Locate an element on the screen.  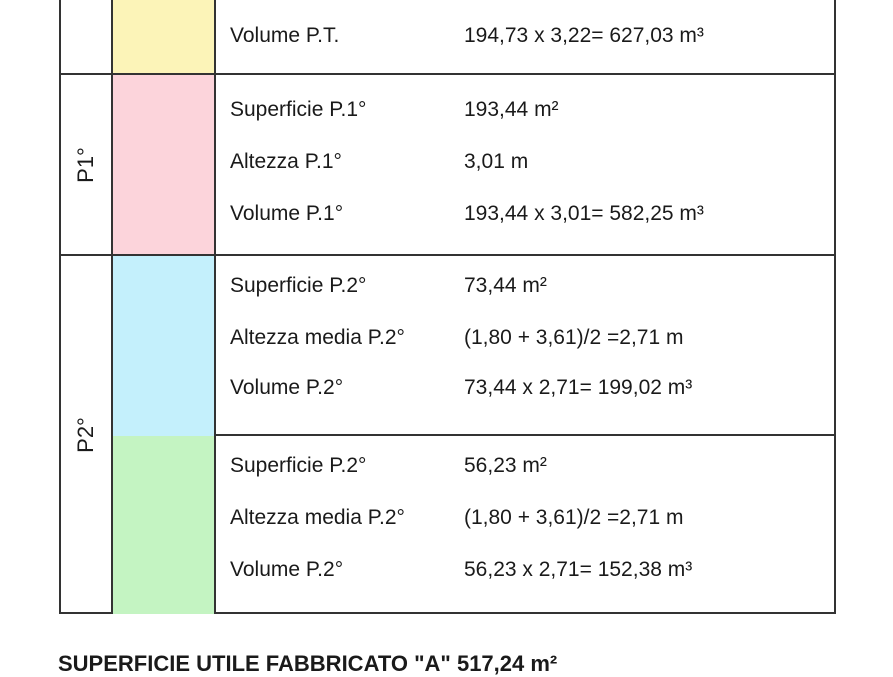
data-line: Superficie P.2° 56,23 m² is located at coordinates (532, 466).